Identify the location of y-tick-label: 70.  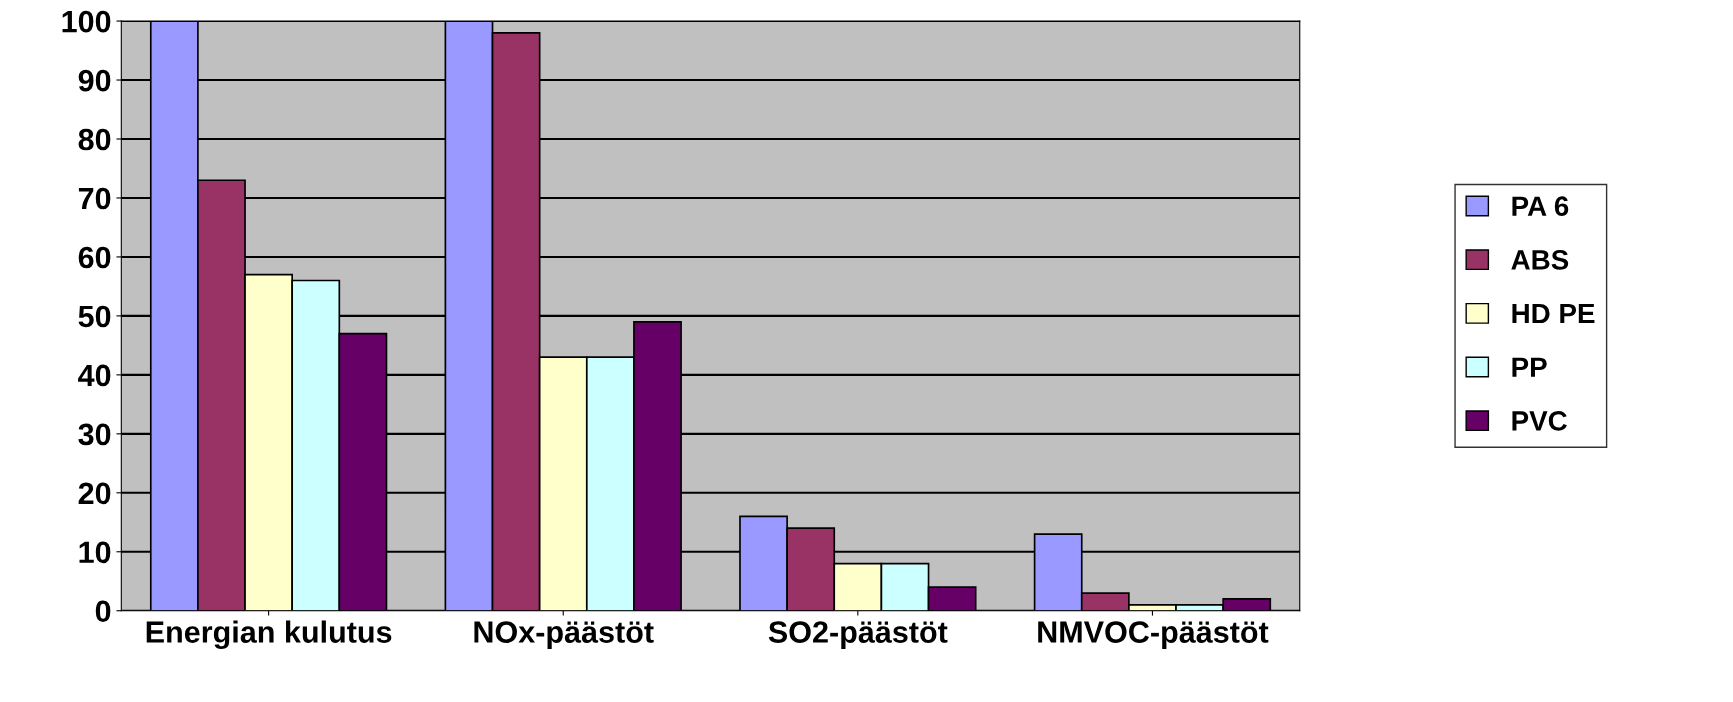
(94, 198).